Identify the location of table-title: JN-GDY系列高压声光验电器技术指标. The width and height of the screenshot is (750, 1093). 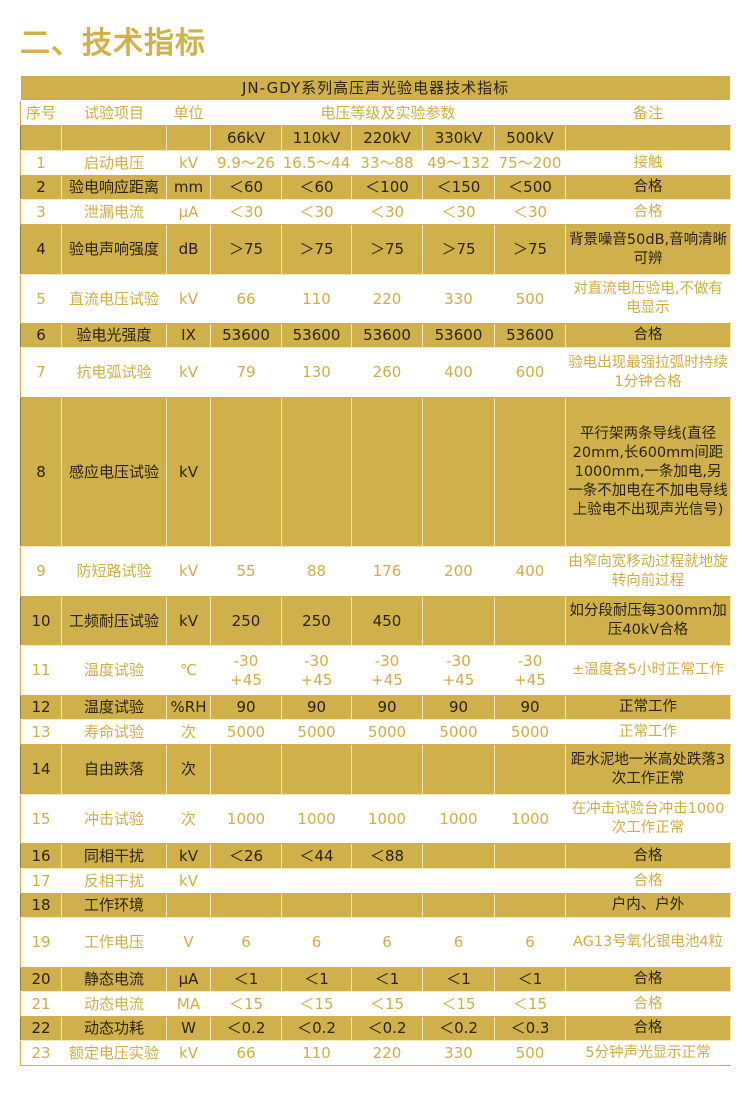
(375, 88).